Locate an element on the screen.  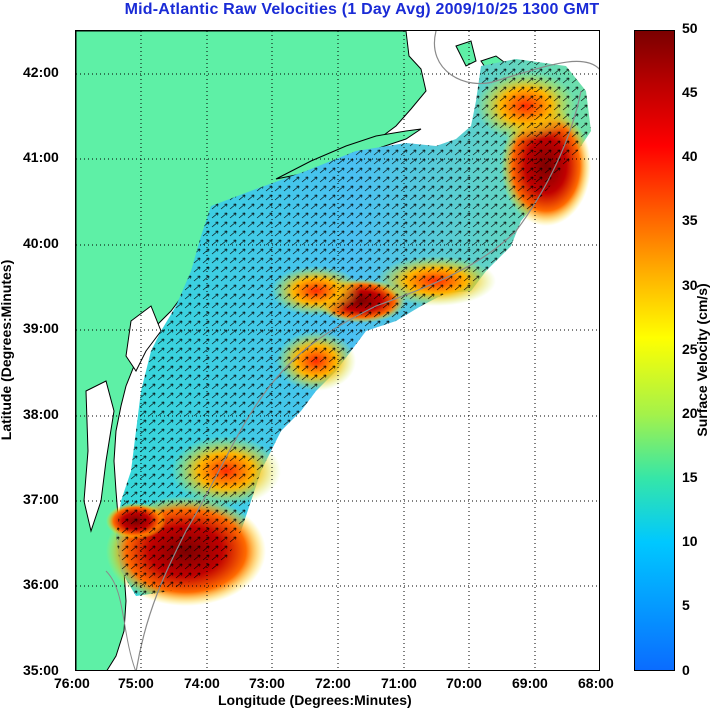
colorbar-tick-label: 30 is located at coordinates (690, 285).